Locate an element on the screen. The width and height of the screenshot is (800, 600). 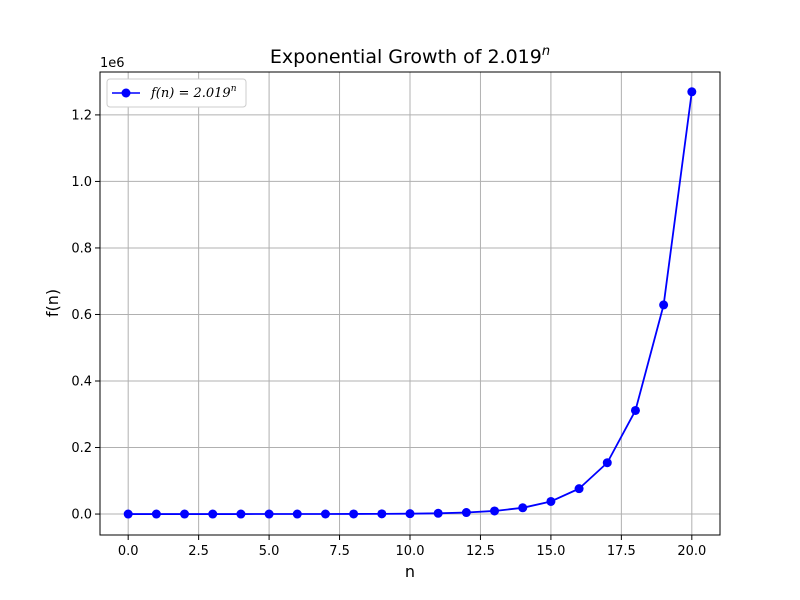
x-tick-label: 20.0 is located at coordinates (691, 551).